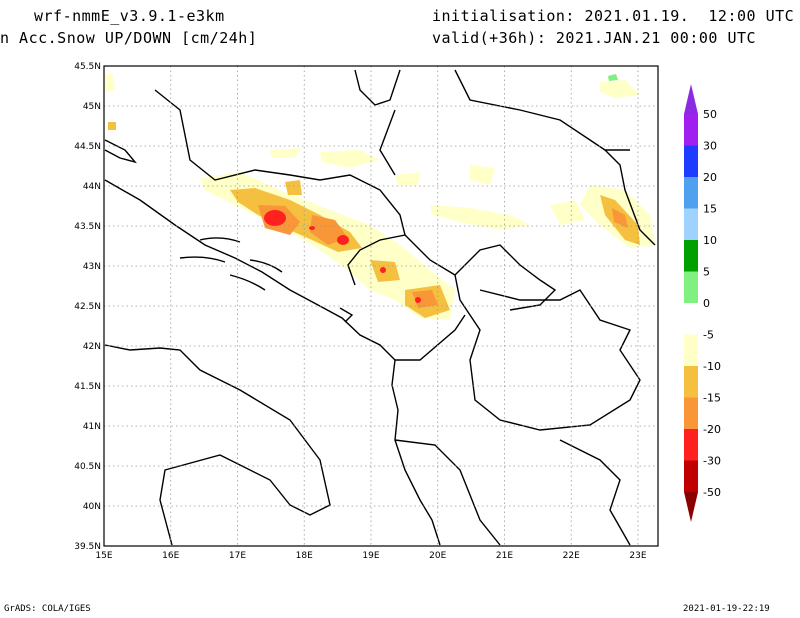 This screenshot has width=800, height=618. What do you see at coordinates (92, 427) in the screenshot?
I see `lat-tick-label: 41N` at bounding box center [92, 427].